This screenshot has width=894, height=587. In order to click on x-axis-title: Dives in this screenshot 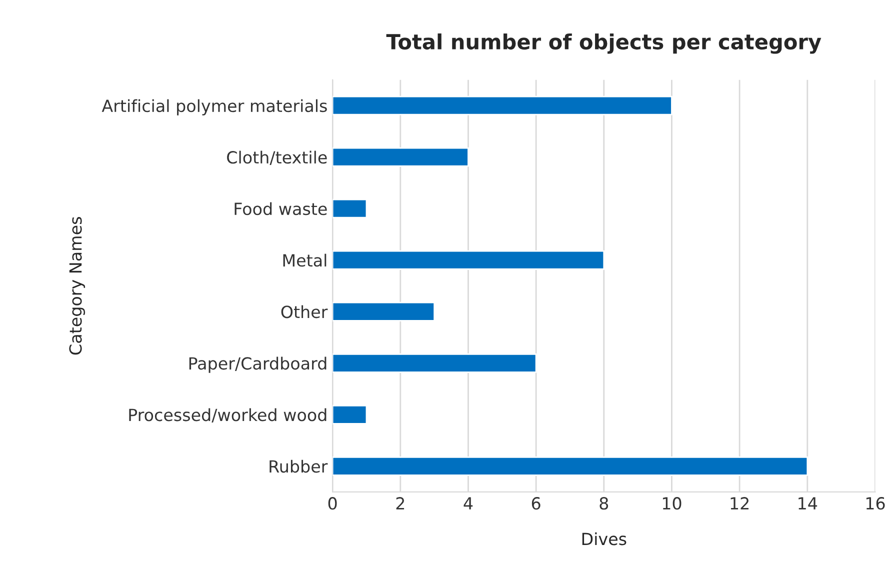, I will do `click(604, 539)`.